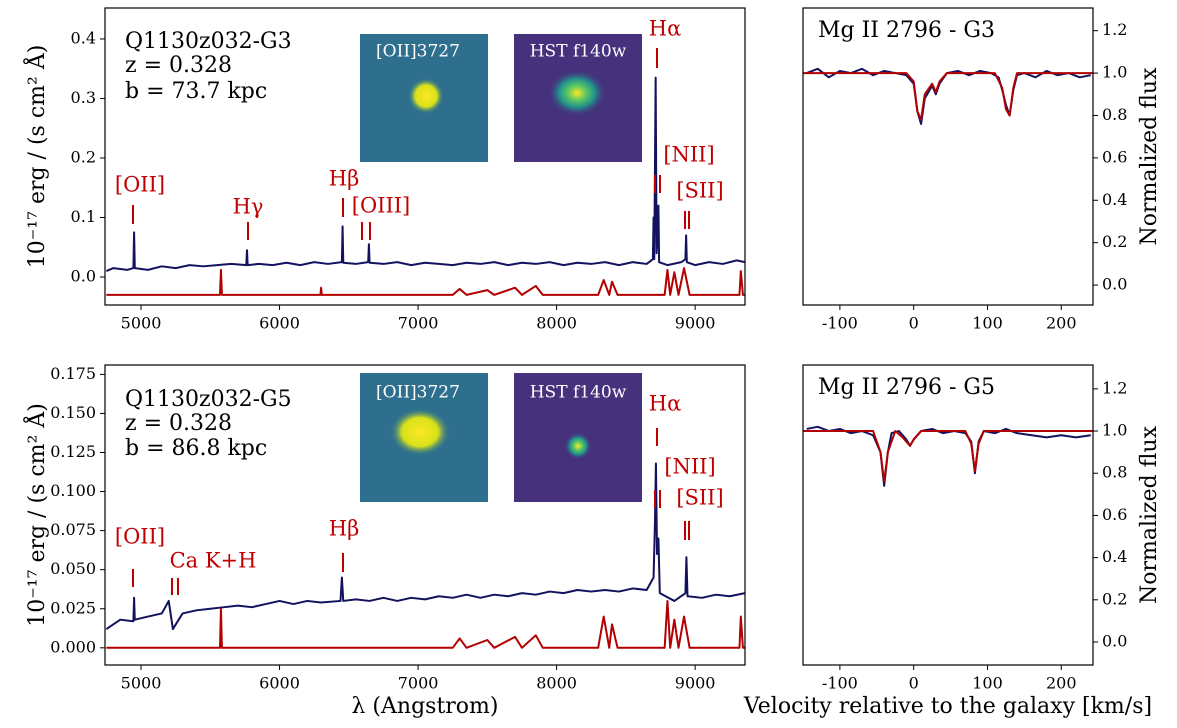  Describe the element at coordinates (73, 412) in the screenshot. I see `y-tick-label: 0.150` at that location.